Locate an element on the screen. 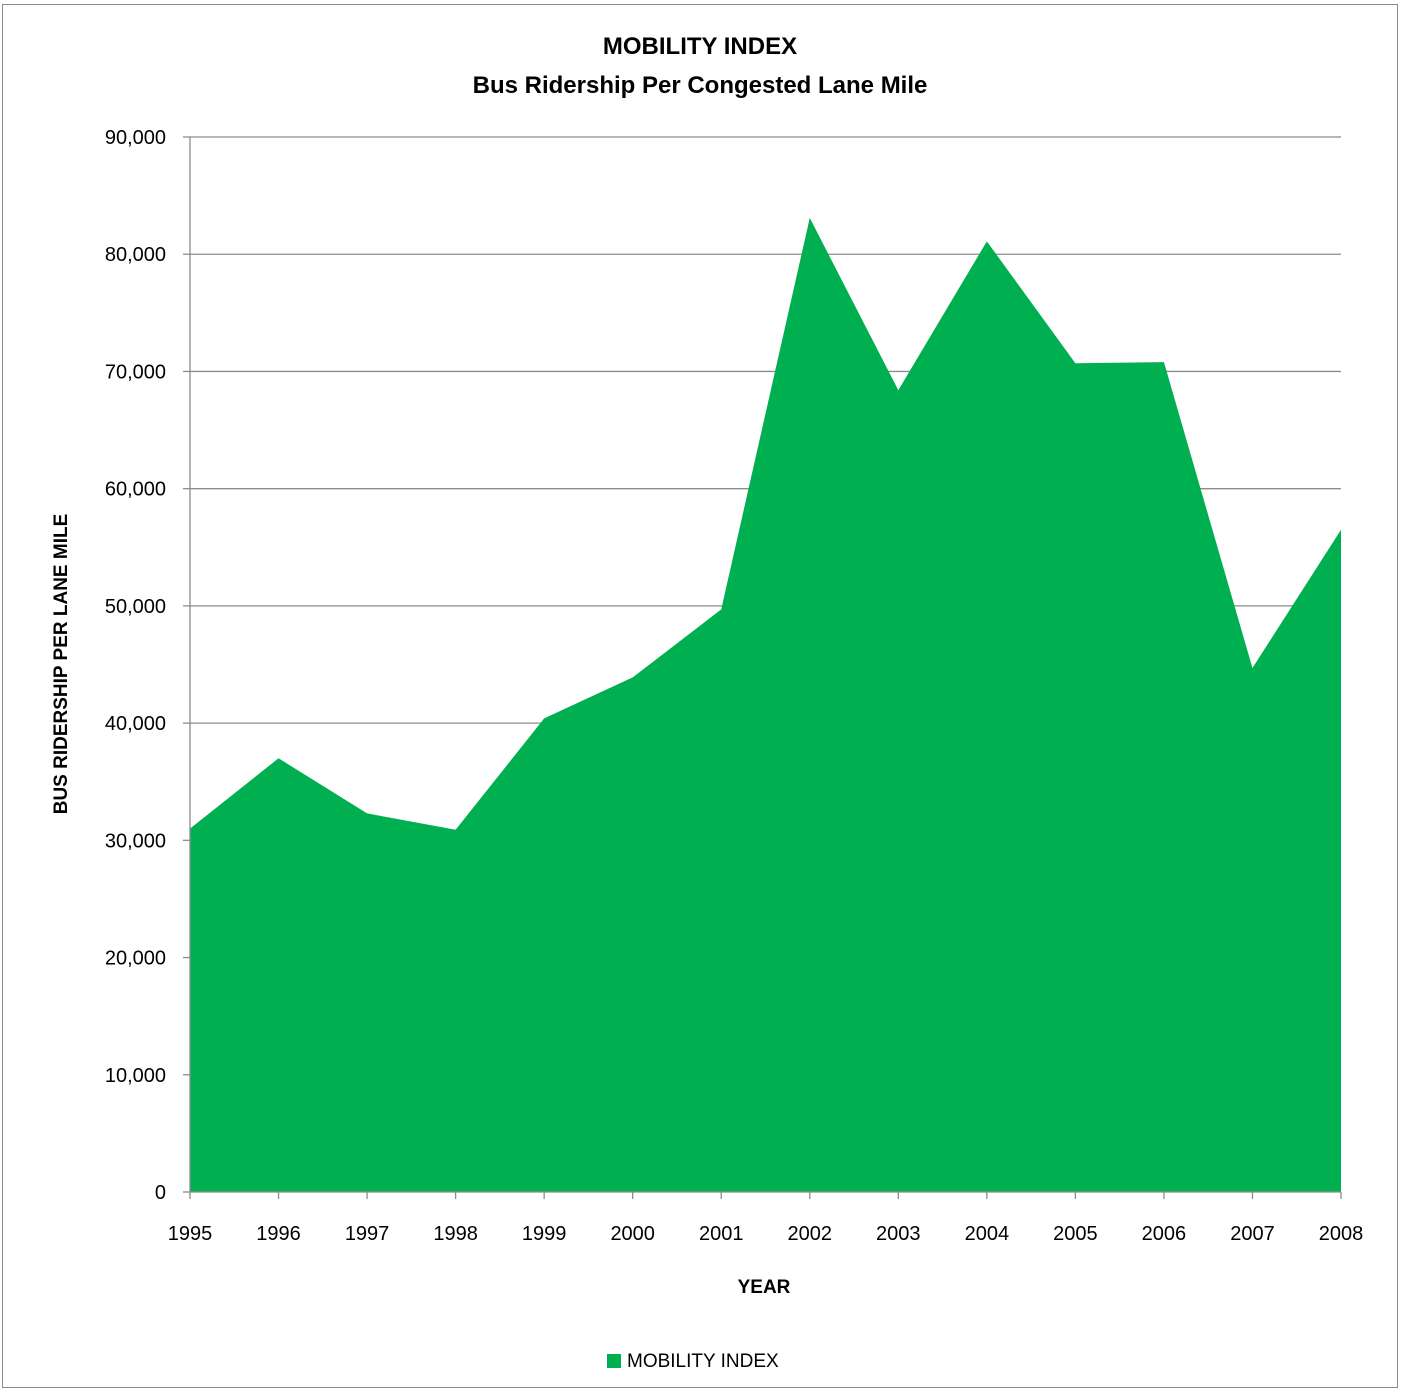 The height and width of the screenshot is (1395, 1405). x-tick-label: 2002 is located at coordinates (810, 1234).